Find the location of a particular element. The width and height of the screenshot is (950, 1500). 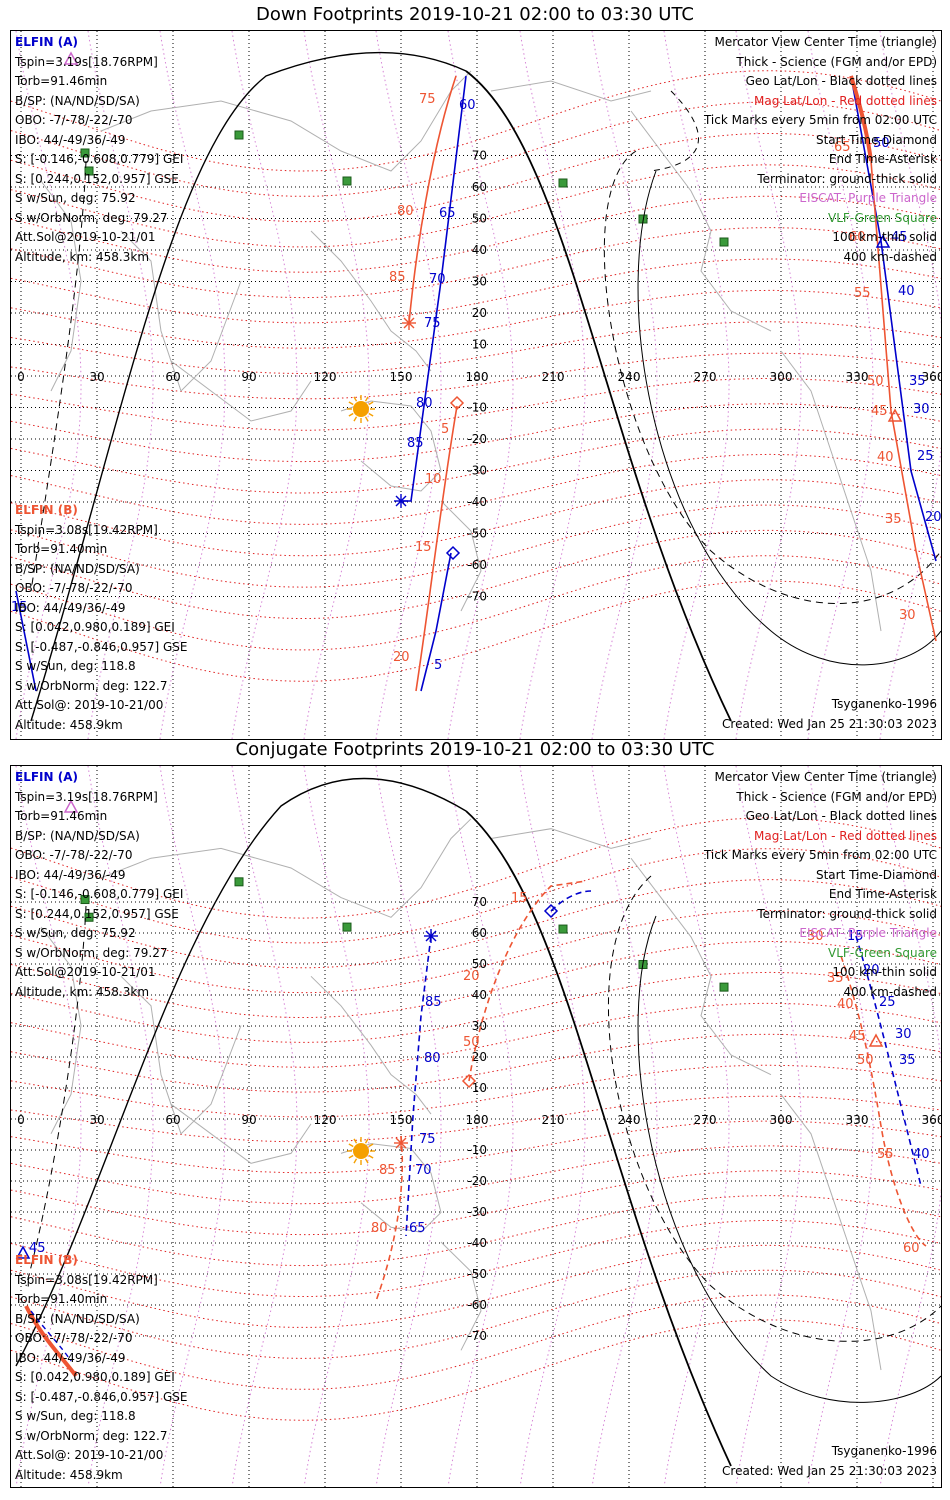

start-diamond-b is located at coordinates (469, 1081).